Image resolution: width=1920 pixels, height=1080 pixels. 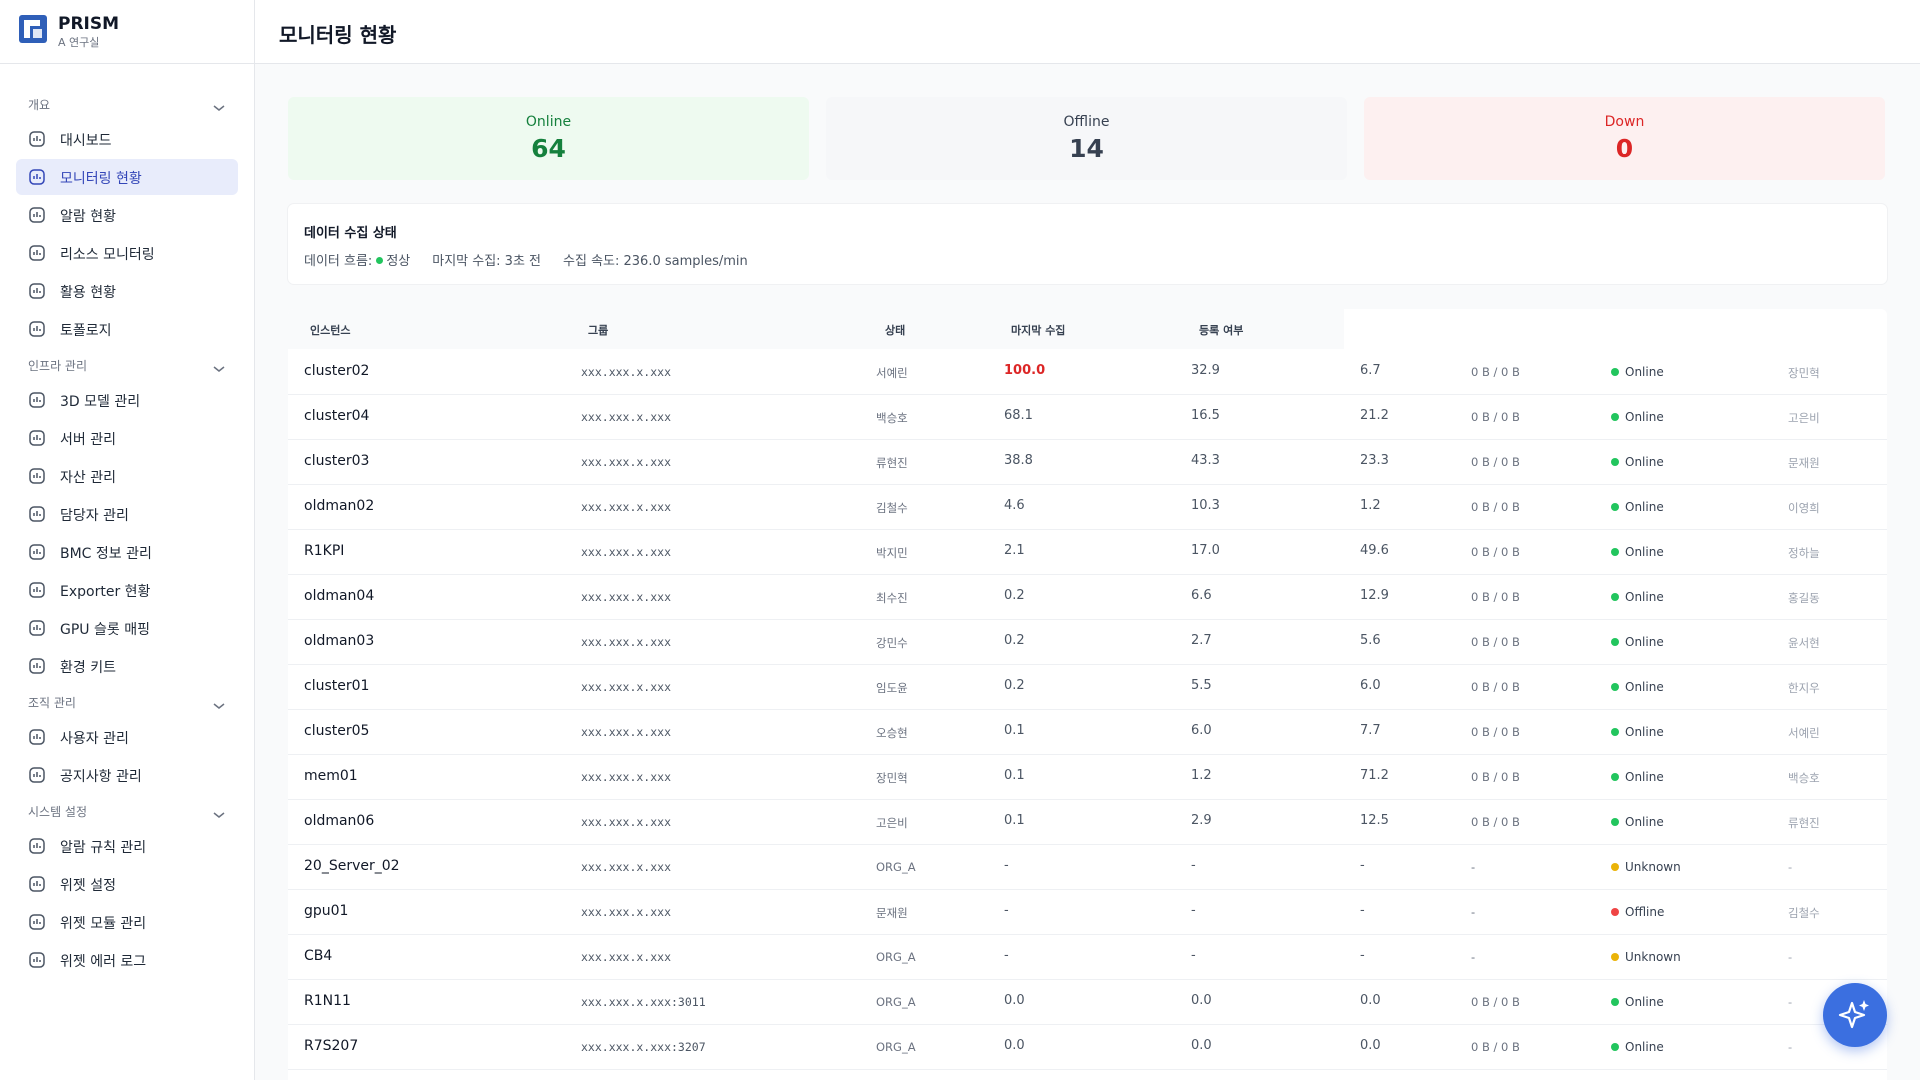 What do you see at coordinates (127, 215) in the screenshot?
I see `nav-item: 알람 현황` at bounding box center [127, 215].